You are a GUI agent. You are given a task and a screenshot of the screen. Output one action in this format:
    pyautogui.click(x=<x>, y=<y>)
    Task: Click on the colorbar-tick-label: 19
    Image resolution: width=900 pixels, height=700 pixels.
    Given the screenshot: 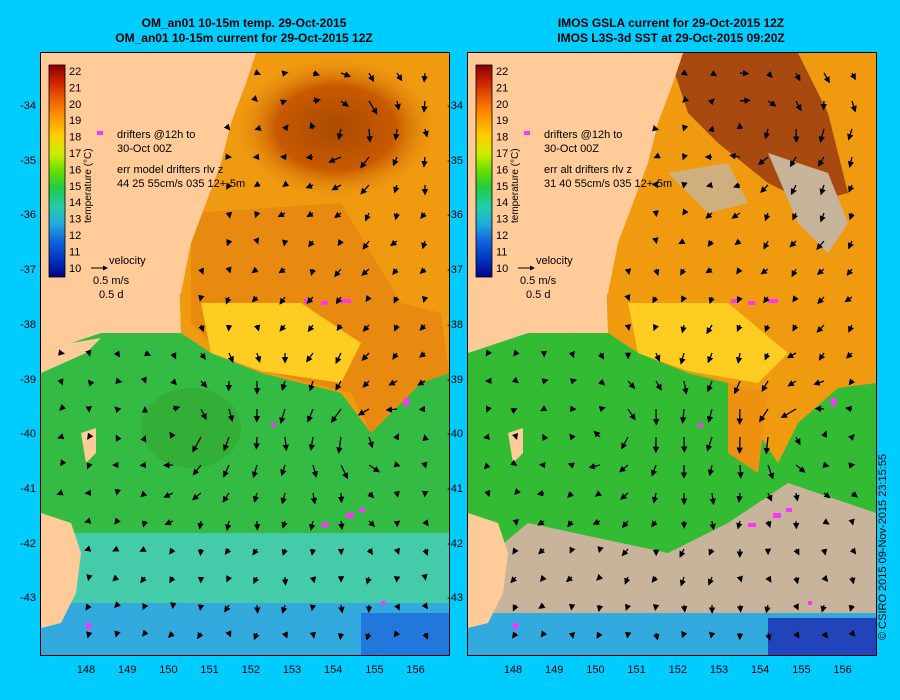 What is the action you would take?
    pyautogui.click(x=502, y=121)
    